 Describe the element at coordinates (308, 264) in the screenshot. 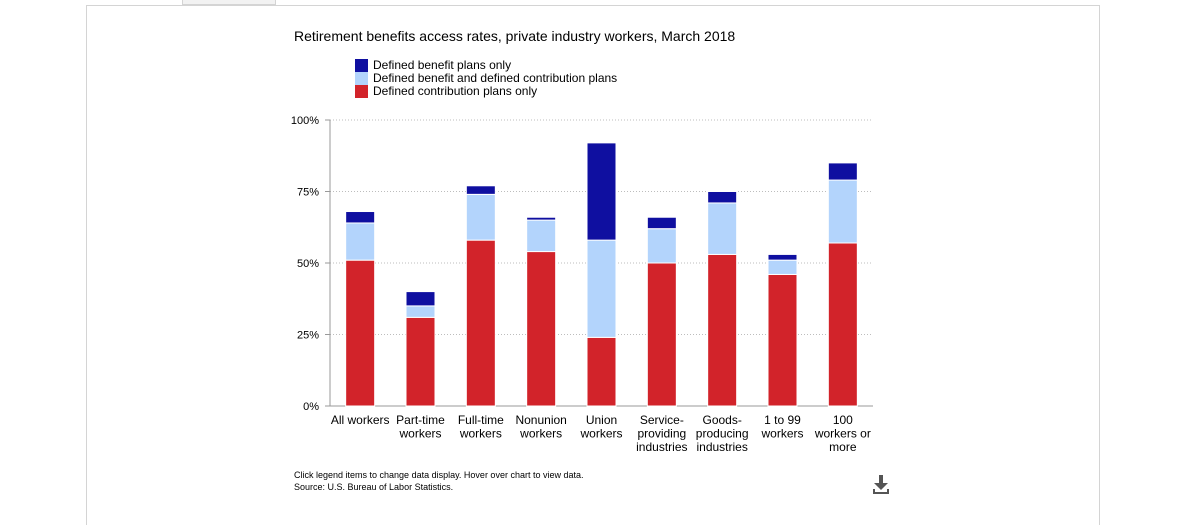

I see `y-tick-label: 50%` at that location.